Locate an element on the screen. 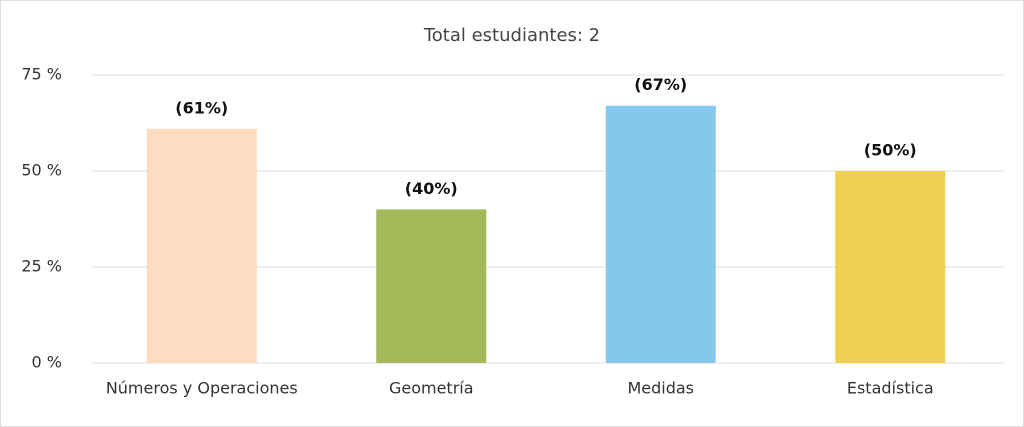 The height and width of the screenshot is (427, 1024). value-label: (67%) is located at coordinates (660, 84).